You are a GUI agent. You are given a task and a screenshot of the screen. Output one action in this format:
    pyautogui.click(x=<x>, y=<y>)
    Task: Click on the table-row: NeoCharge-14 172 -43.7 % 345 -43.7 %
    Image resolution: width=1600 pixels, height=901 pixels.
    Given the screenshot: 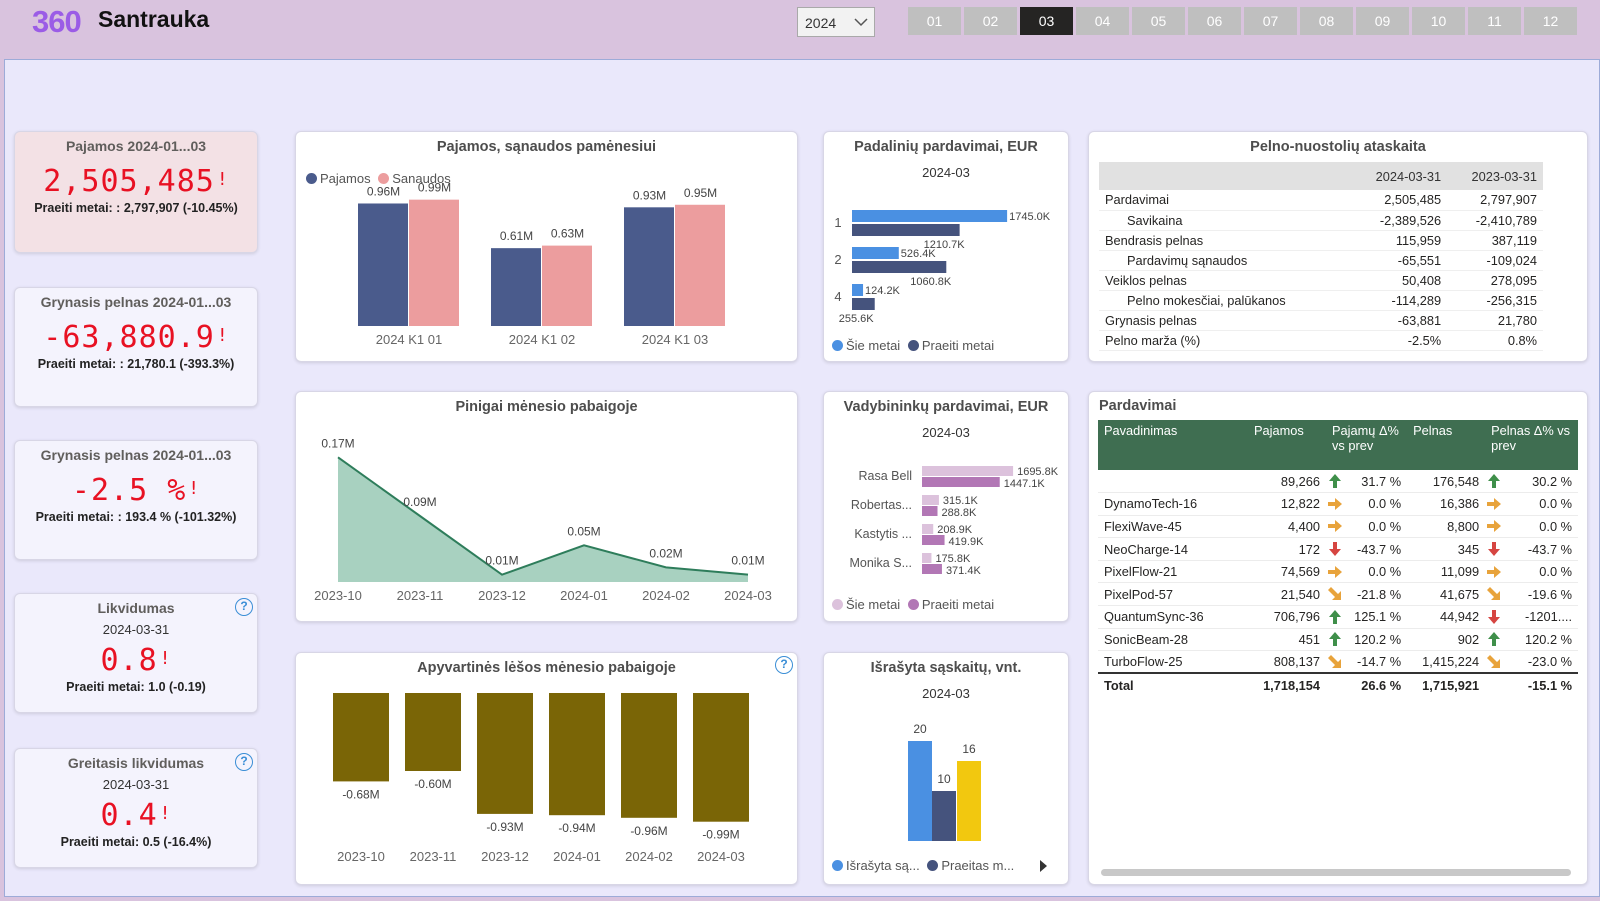 What is the action you would take?
    pyautogui.click(x=1338, y=549)
    